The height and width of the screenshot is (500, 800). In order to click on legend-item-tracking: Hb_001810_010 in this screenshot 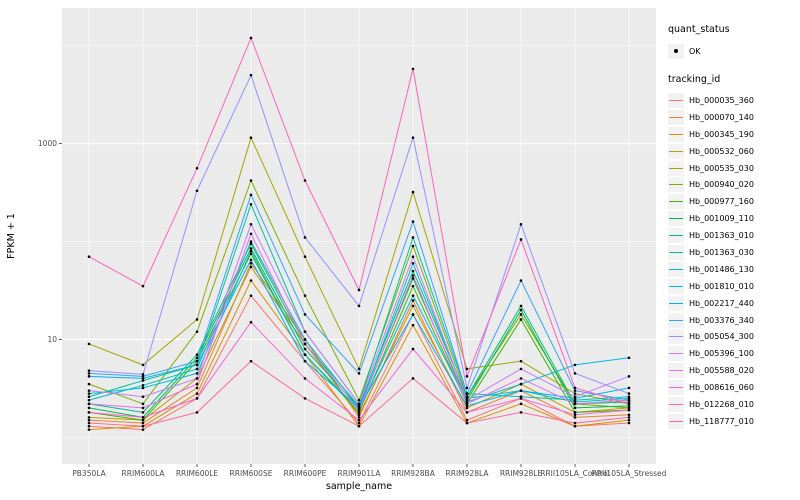, I will do `click(734, 286)`.